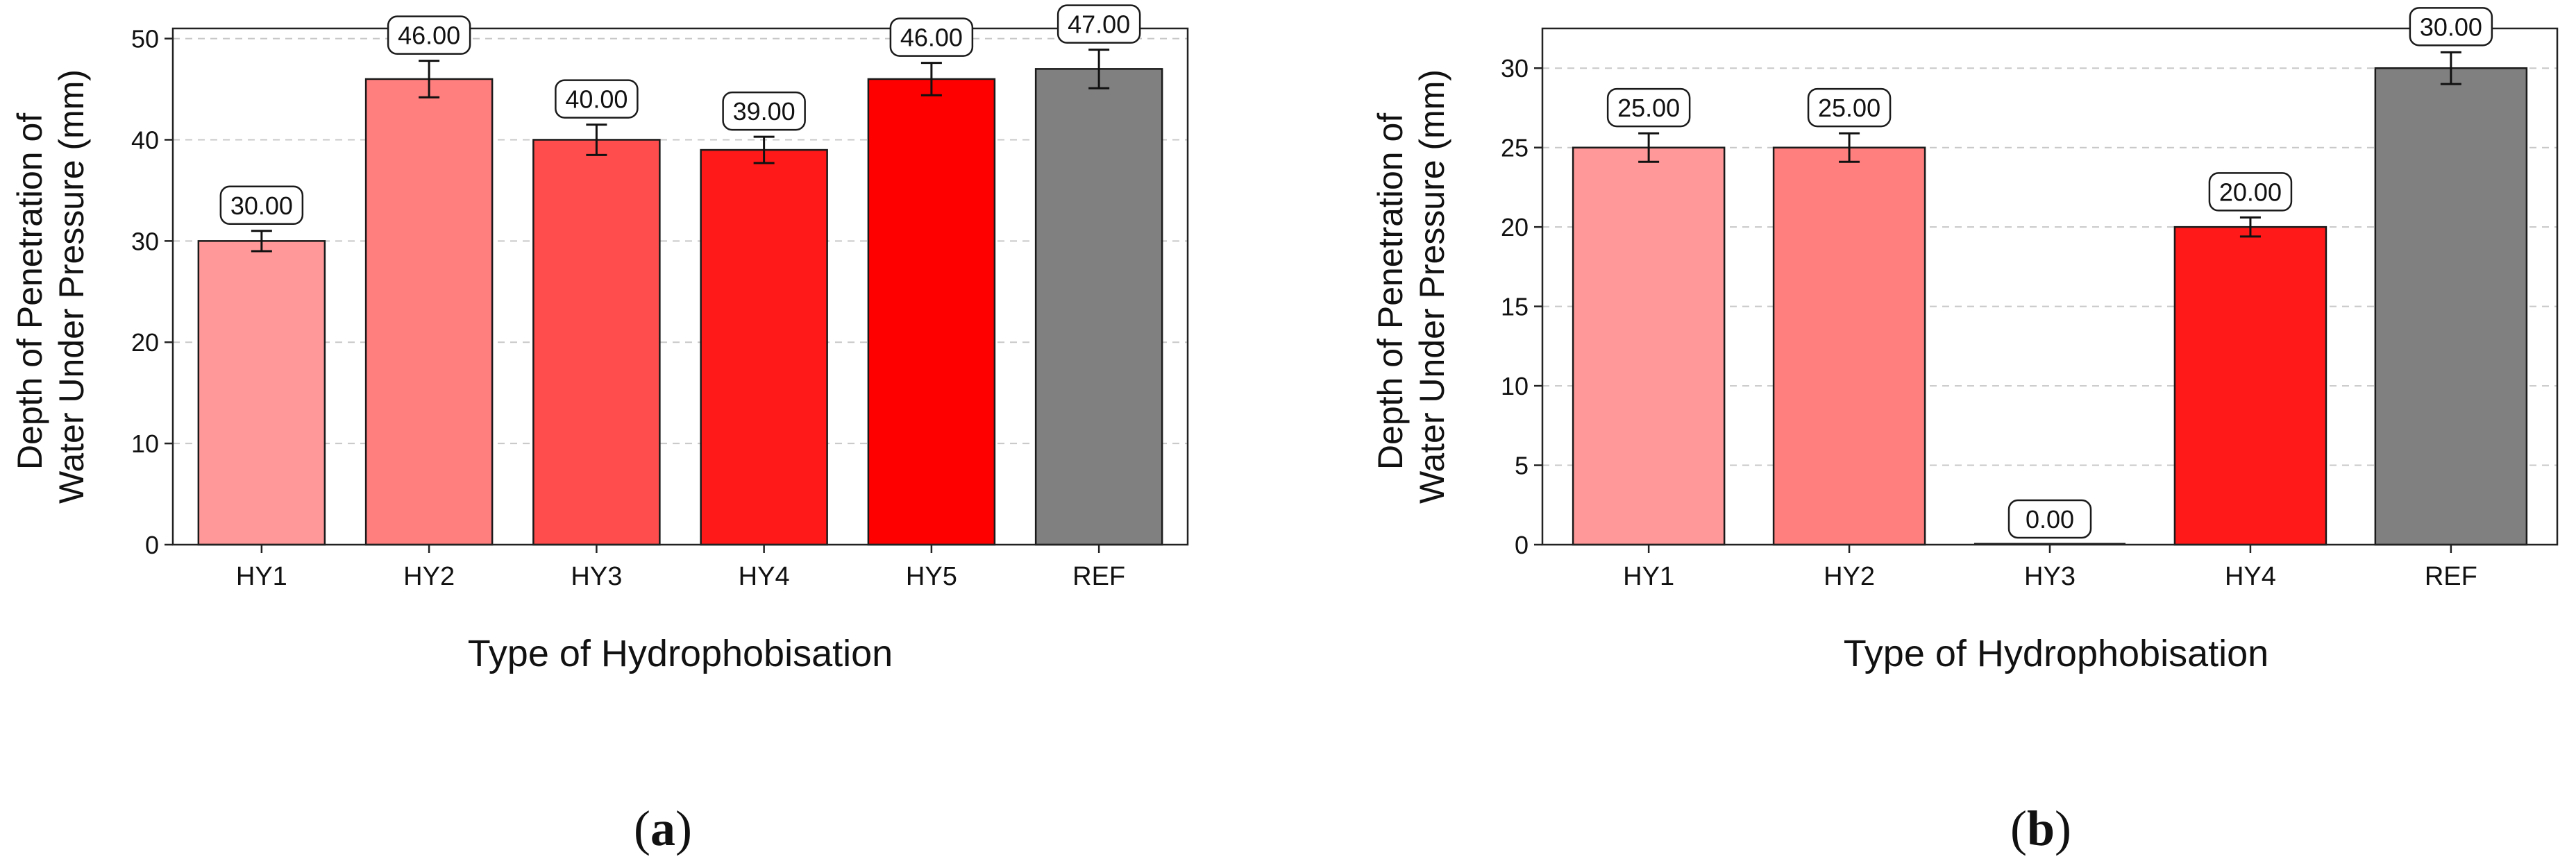 Image resolution: width=2576 pixels, height=868 pixels. I want to click on error-bars-b, so click(2049, 144).